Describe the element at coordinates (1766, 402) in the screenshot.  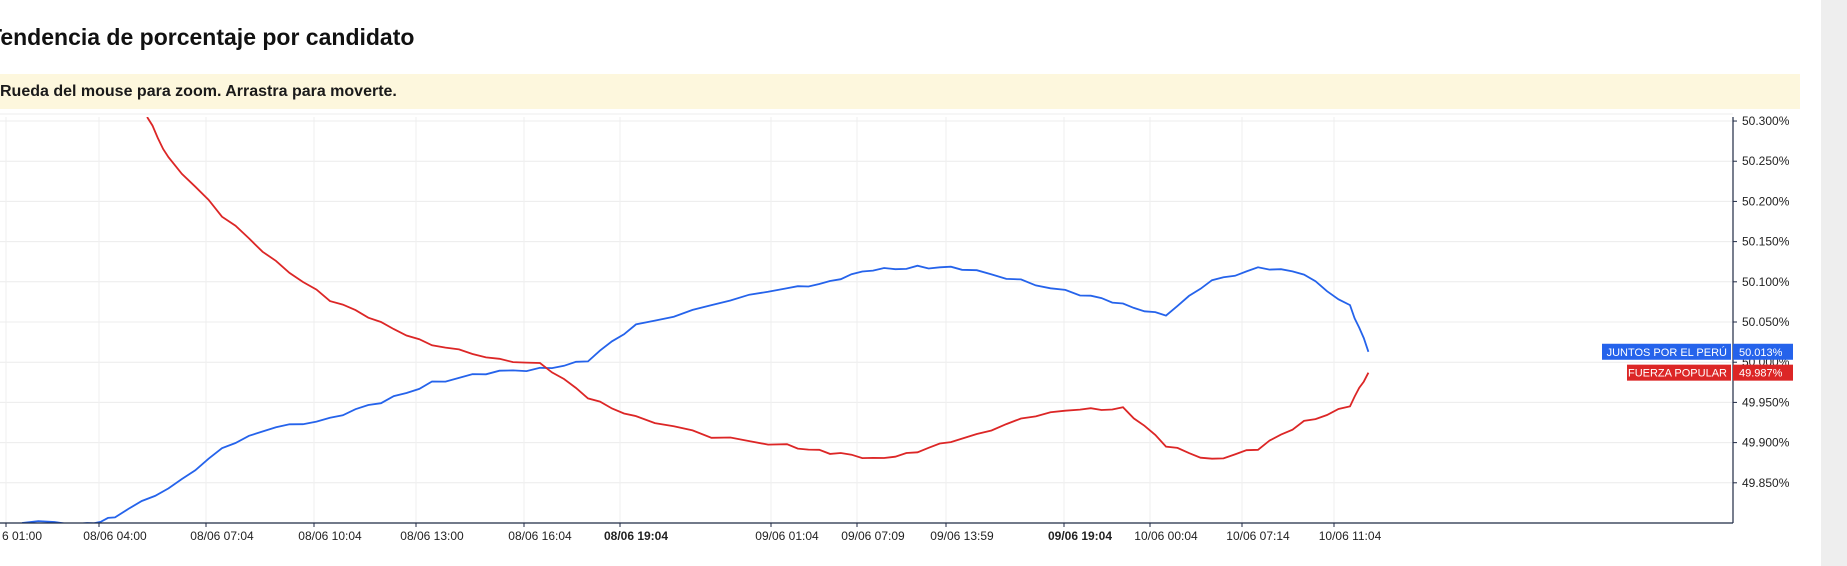
I see `y-tick-label: 49.950%` at that location.